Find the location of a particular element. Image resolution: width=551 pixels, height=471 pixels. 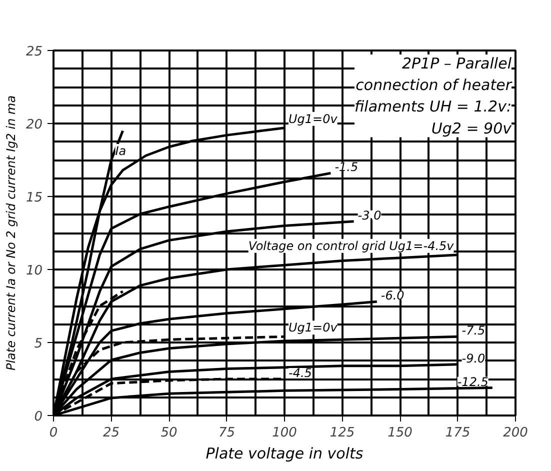

annotation: -1.5 is located at coordinates (346, 167).